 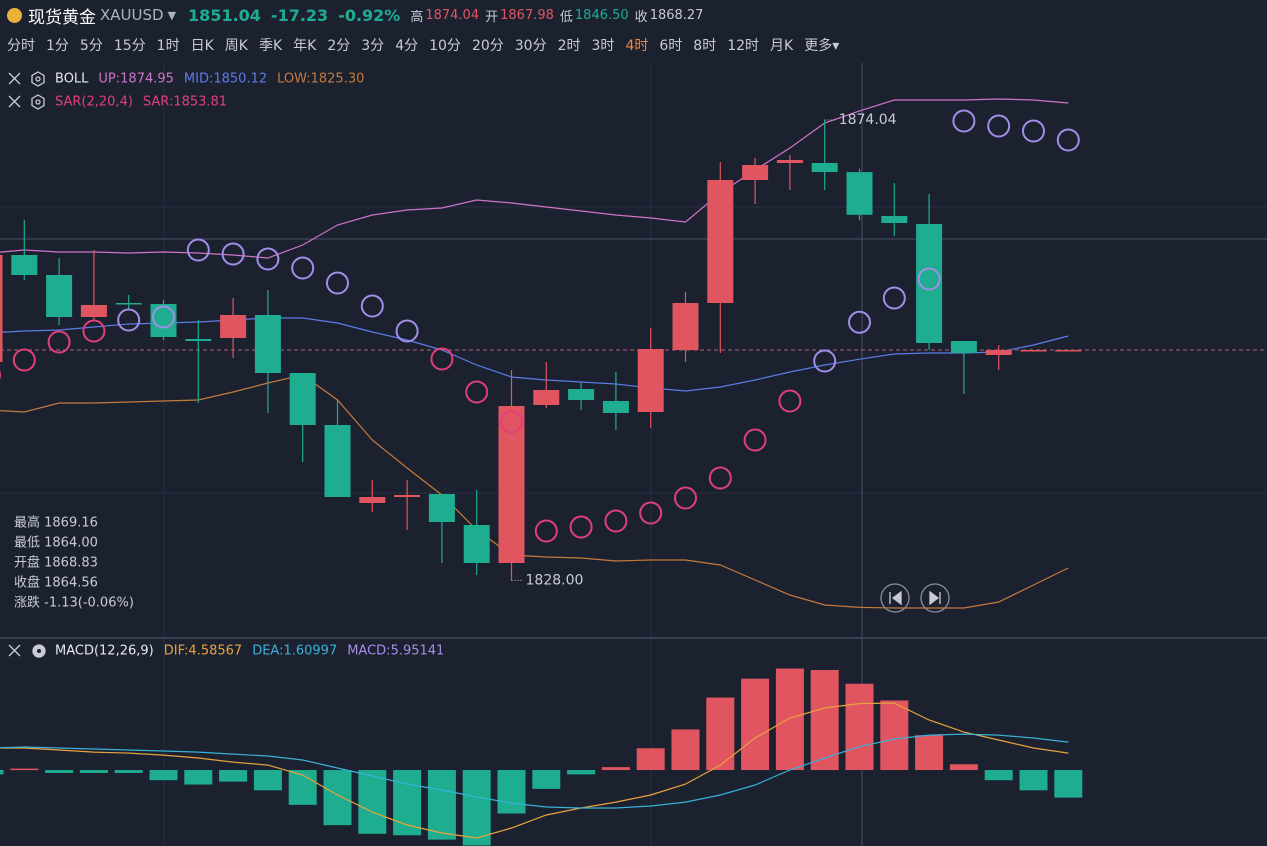 I want to click on timeframe-tab: 10分, so click(x=445, y=46).